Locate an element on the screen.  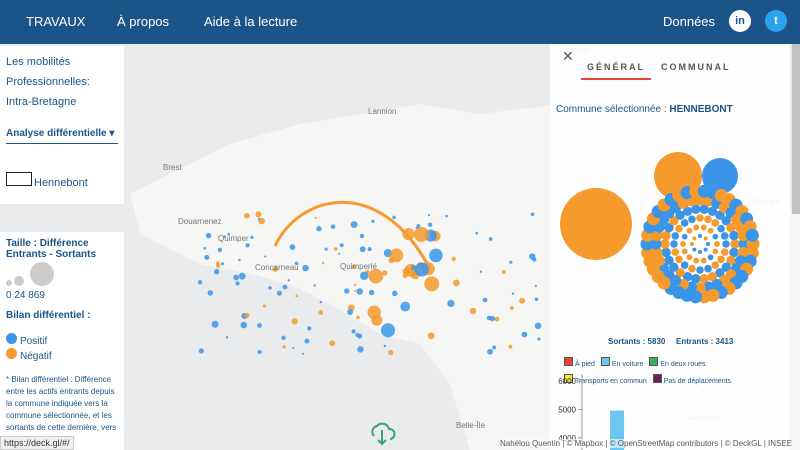
commune-swatch is located at coordinates (19, 179).